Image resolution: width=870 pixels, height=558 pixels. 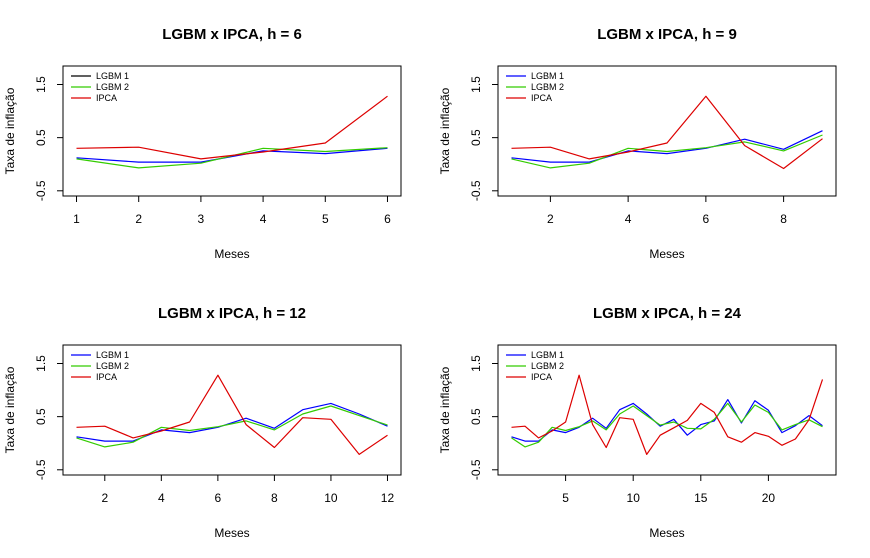 I want to click on x-tick-label: 20, so click(x=769, y=498).